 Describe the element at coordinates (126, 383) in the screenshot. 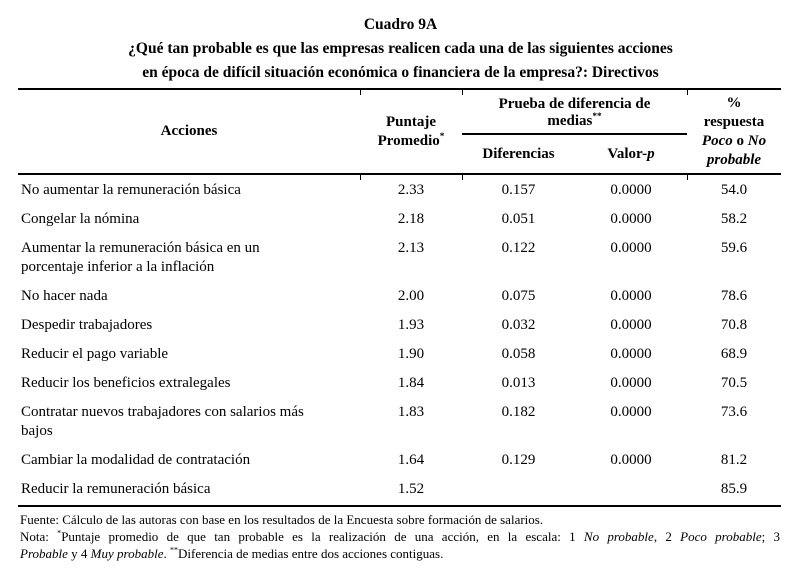

I see `action-label: Reducir los beneficios extralegales` at that location.